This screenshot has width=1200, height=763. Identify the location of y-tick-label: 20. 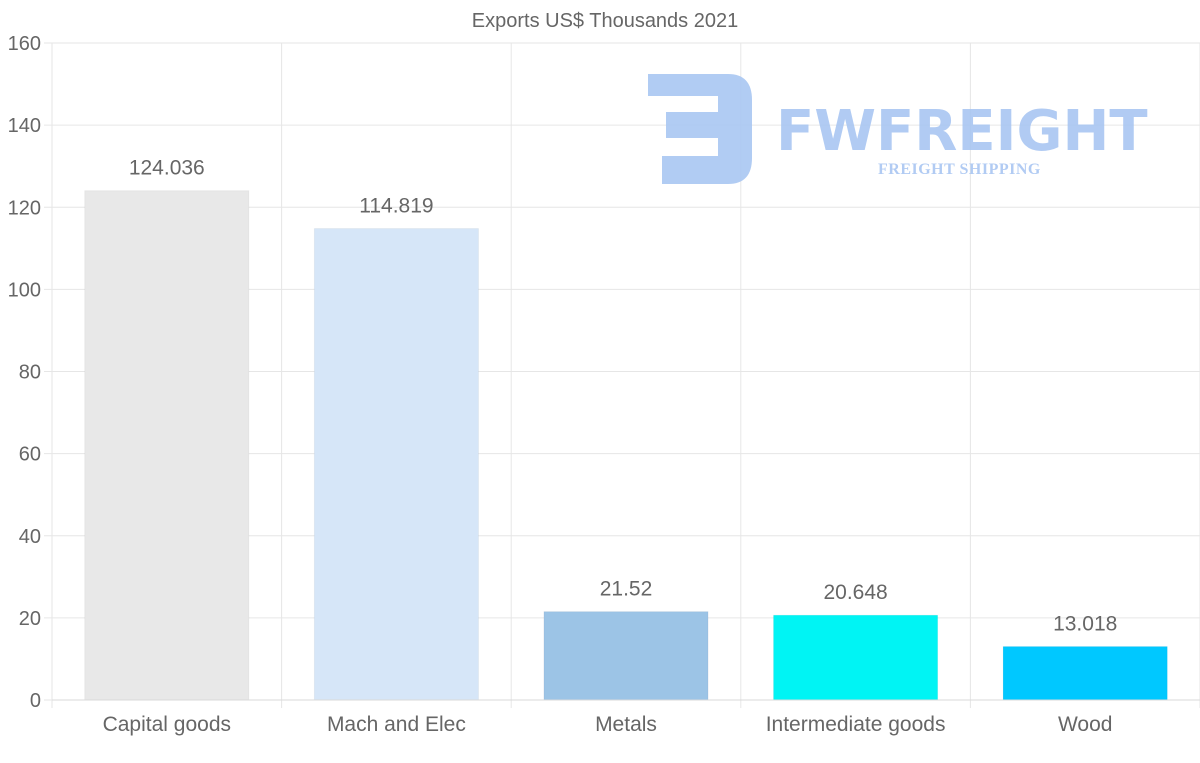
(30, 619).